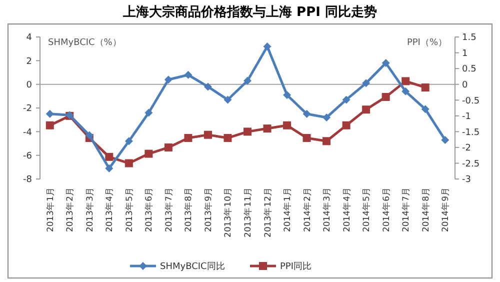  What do you see at coordinates (346, 209) in the screenshot?
I see `x-tick-label: 2014年4月` at bounding box center [346, 209].